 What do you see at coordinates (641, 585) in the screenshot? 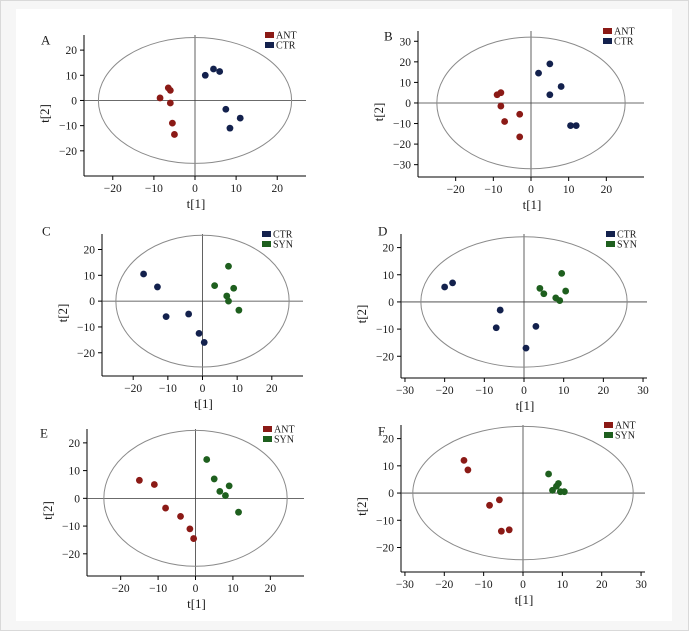
I see `x-tick-label: 30` at bounding box center [641, 585].